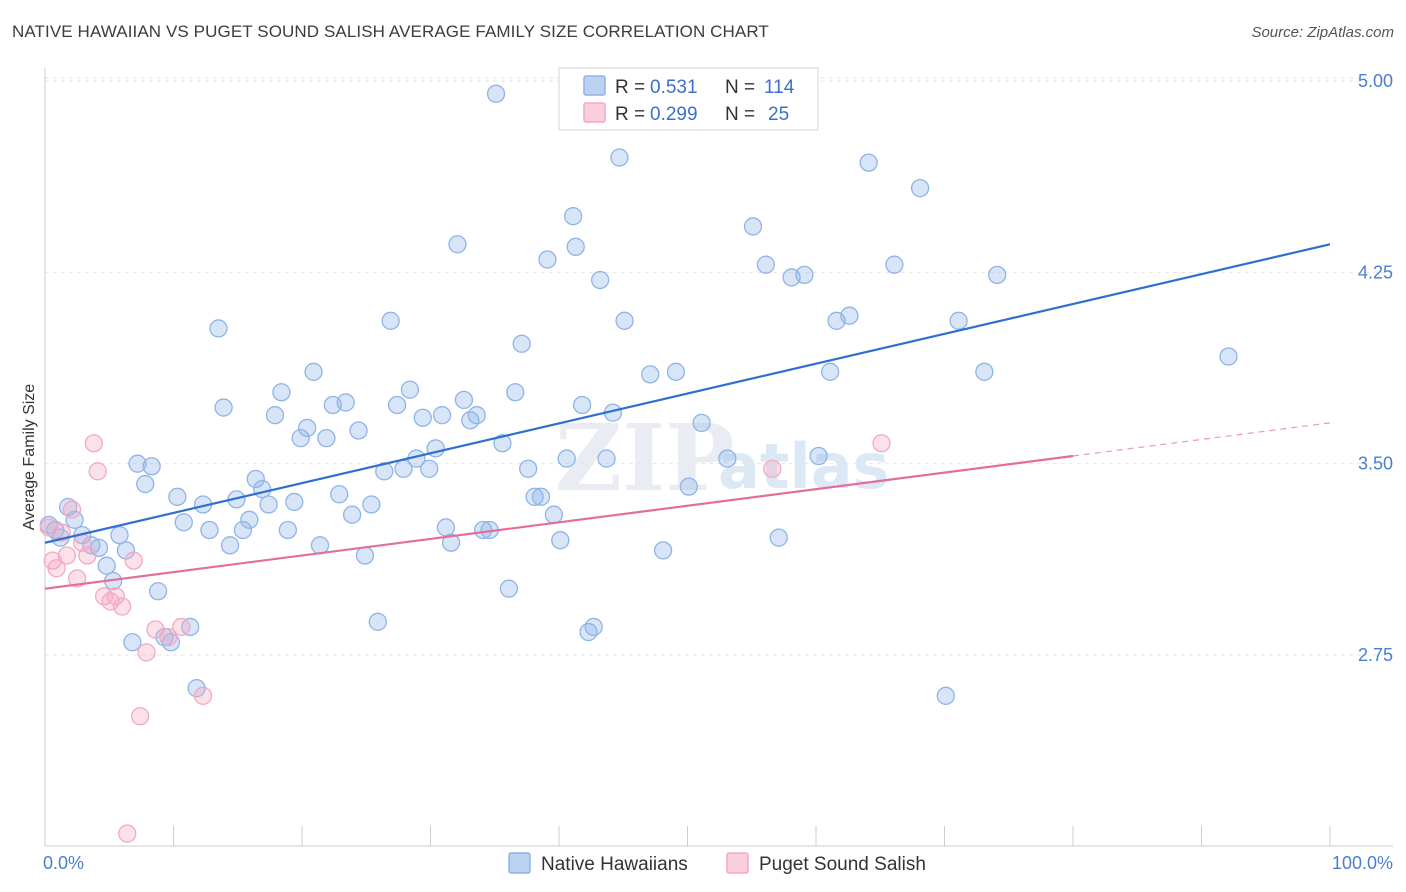 Image resolution: width=1406 pixels, height=892 pixels. Describe the element at coordinates (688, 99) in the screenshot. I see `stats-legend: R = 0.531 N = 114 R = 0.299 N = 25` at that location.